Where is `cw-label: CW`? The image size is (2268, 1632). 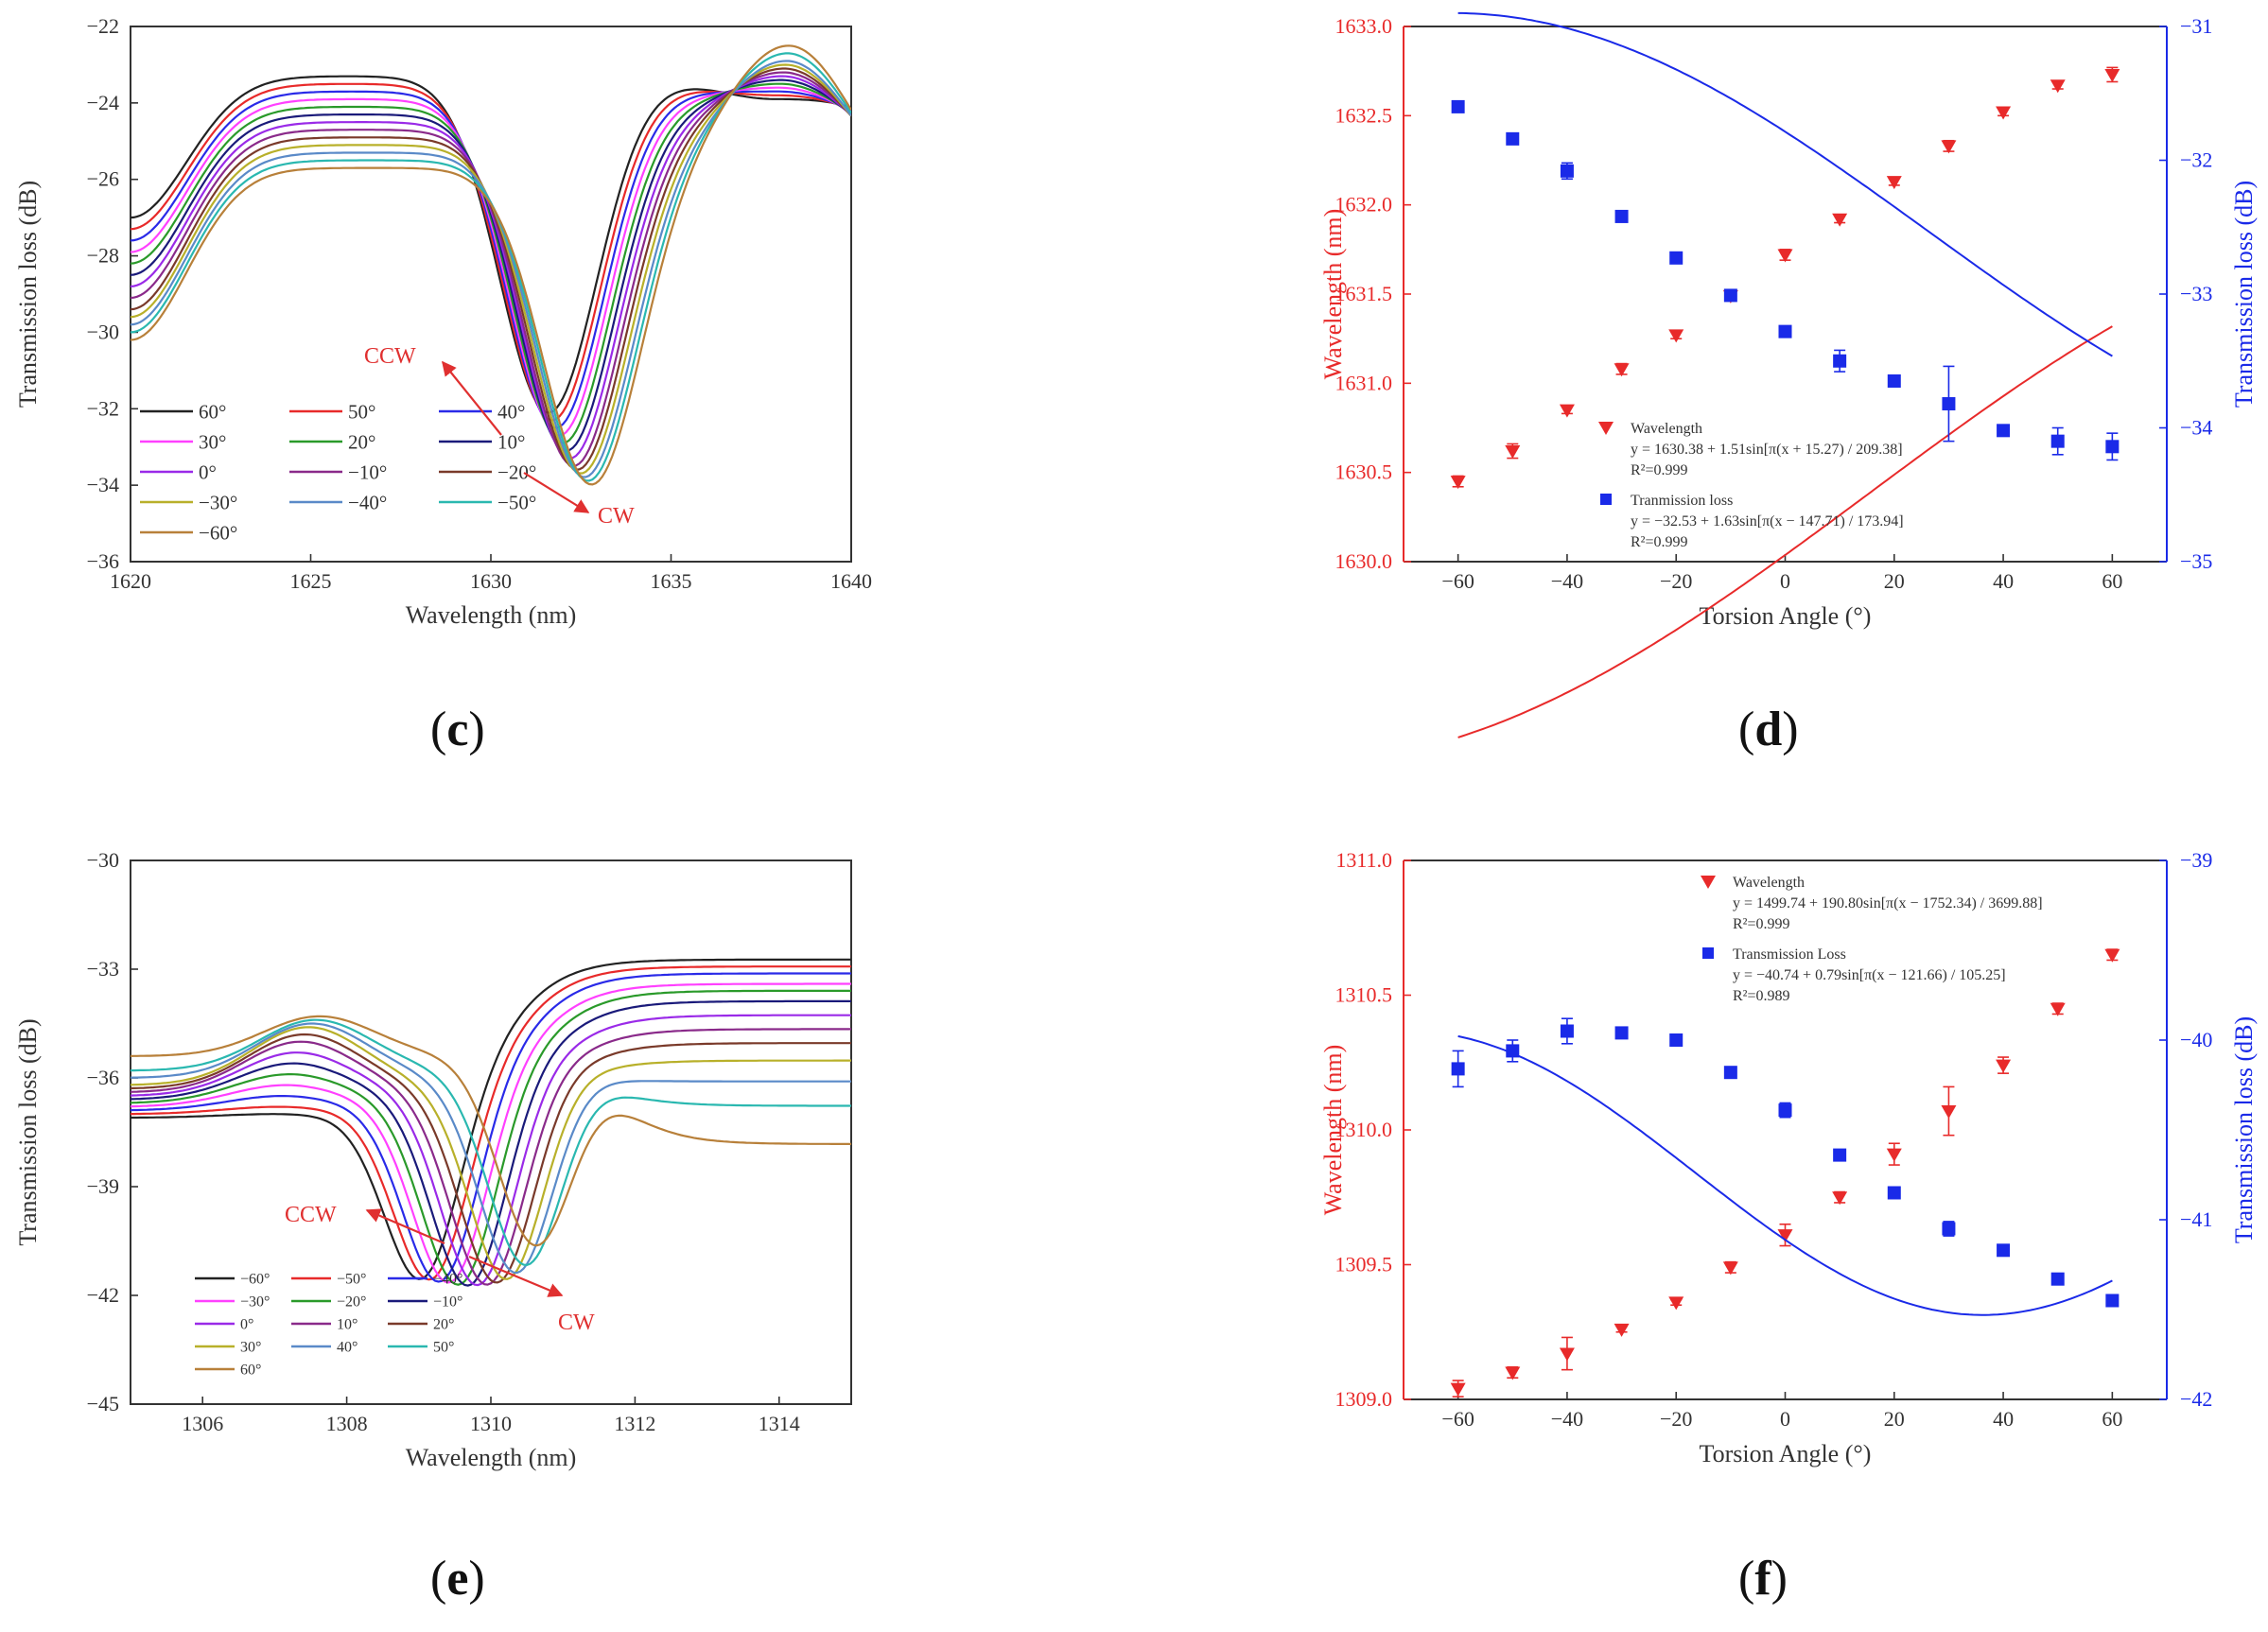
cw-label: CW is located at coordinates (616, 516).